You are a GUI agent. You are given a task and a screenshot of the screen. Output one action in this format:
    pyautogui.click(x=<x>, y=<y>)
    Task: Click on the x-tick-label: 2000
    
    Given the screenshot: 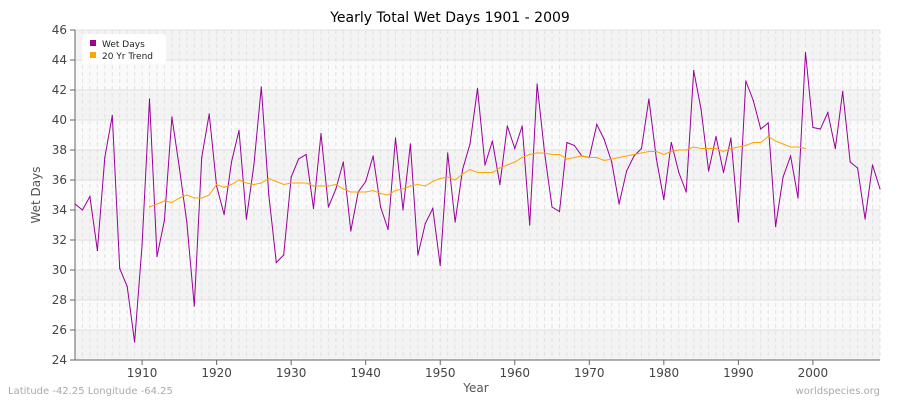 What is the action you would take?
    pyautogui.click(x=813, y=373)
    